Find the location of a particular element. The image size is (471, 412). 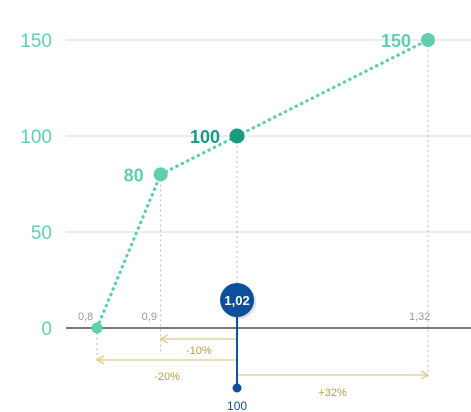

x-tick-label: 0,8 is located at coordinates (85, 317).